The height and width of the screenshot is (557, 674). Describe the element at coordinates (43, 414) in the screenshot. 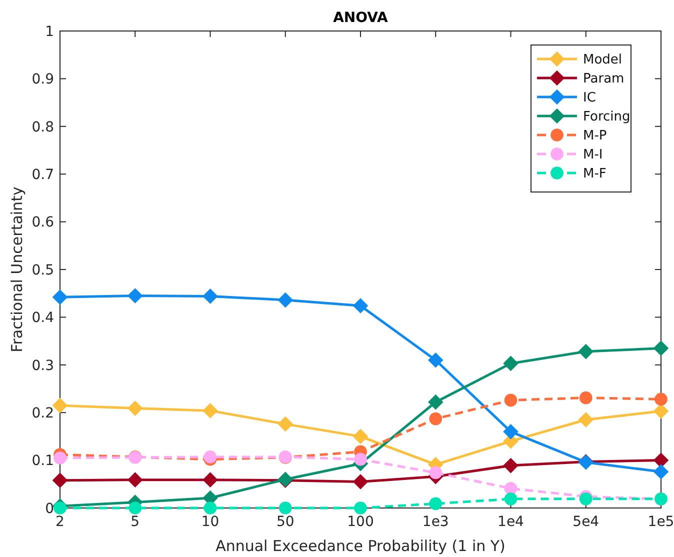

I see `y-tick-label: 0.2` at that location.